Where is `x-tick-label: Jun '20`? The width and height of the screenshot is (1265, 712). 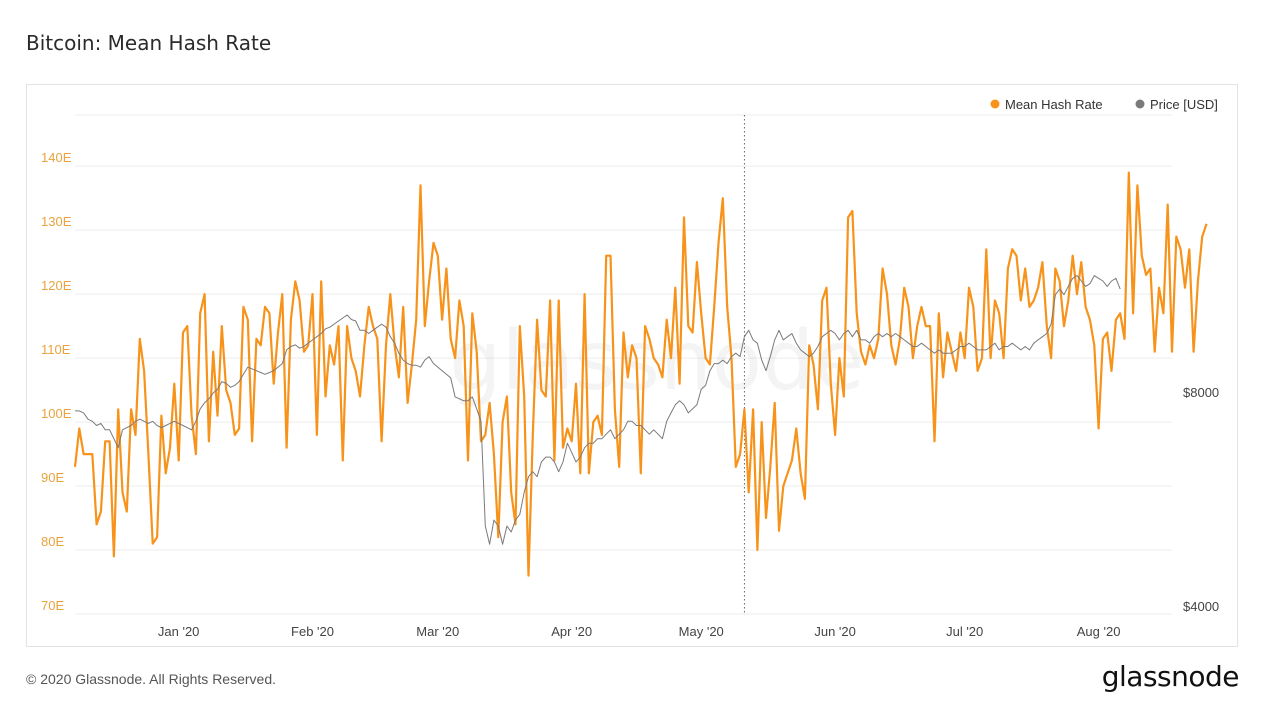
x-tick-label: Jun '20 is located at coordinates (835, 631).